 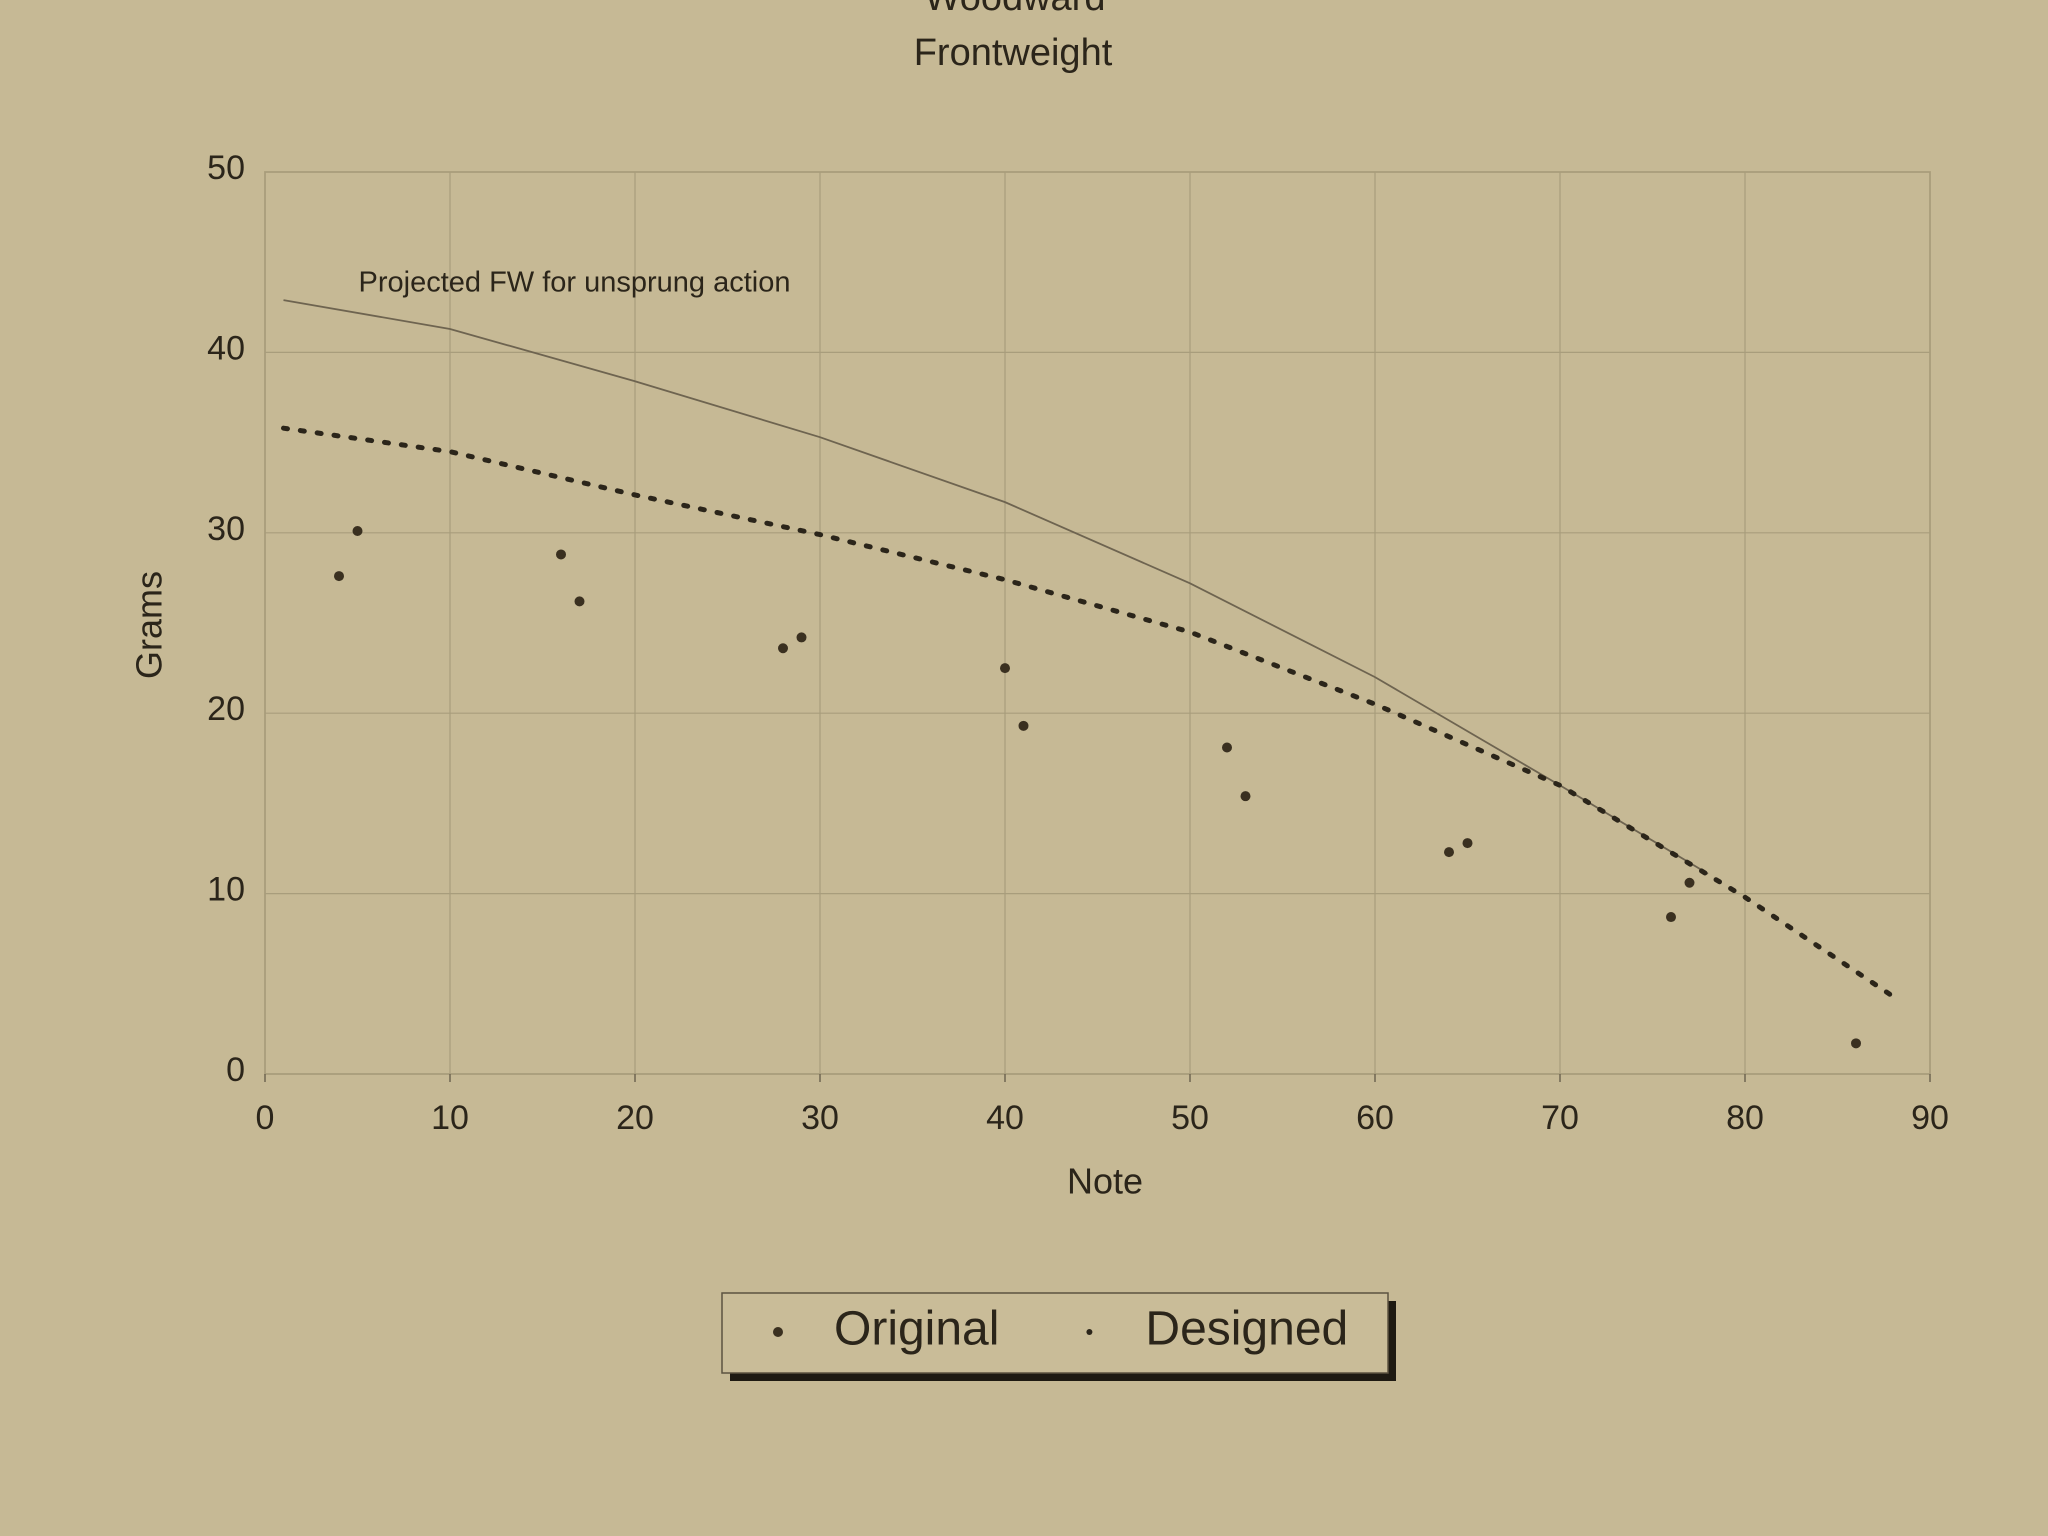 I want to click on legend-label: Designed, so click(x=1246, y=1329).